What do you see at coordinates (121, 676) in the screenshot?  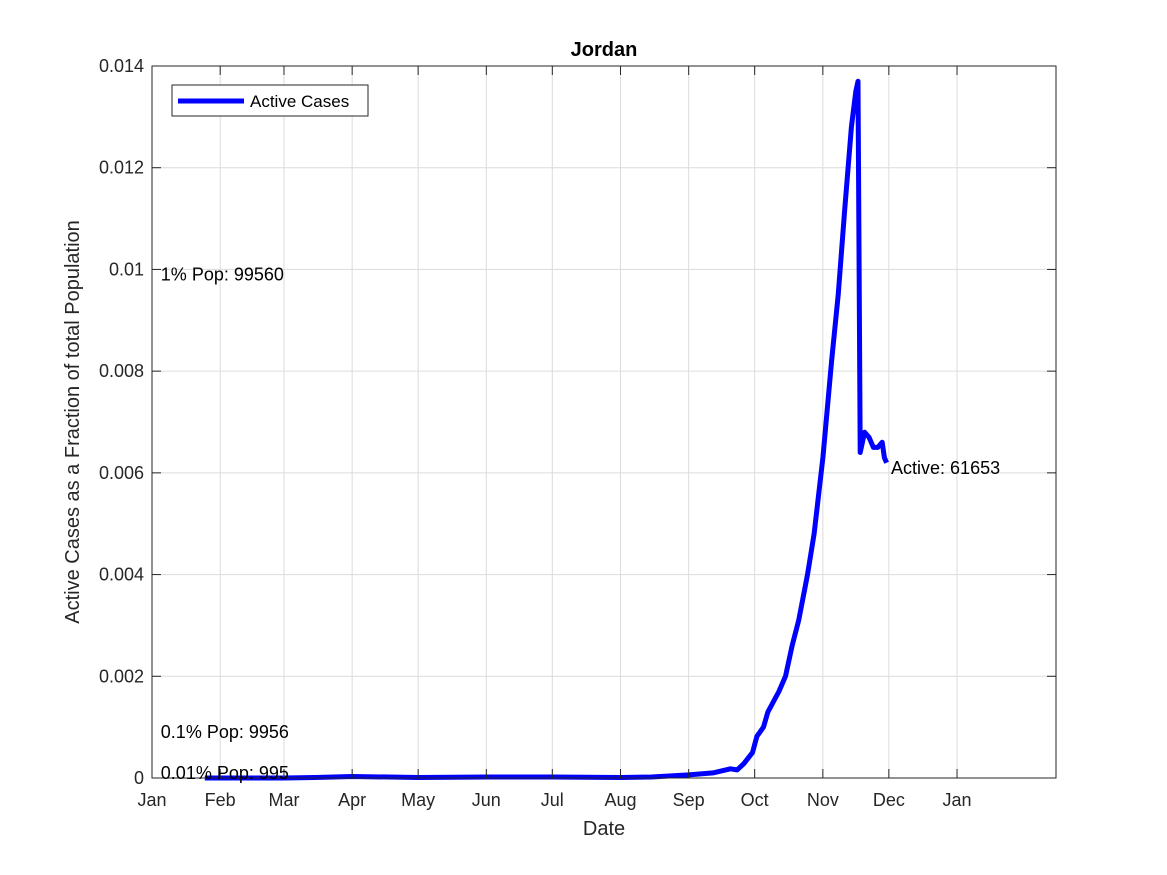 I see `y-tick-label: 0.002` at bounding box center [121, 676].